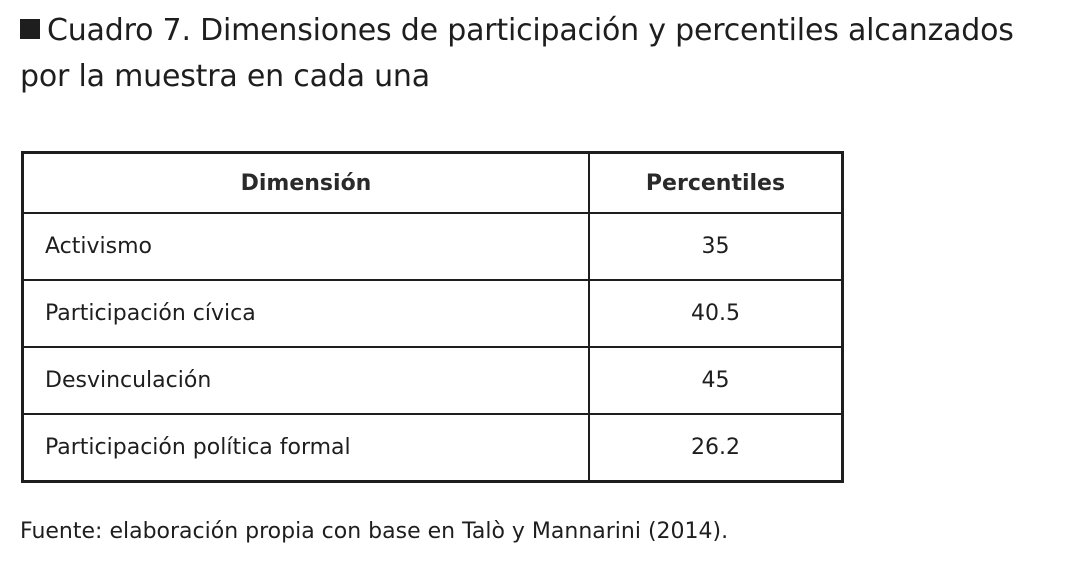 Image resolution: width=1067 pixels, height=583 pixels. I want to click on column-header-percentiles: Percentiles, so click(716, 182).